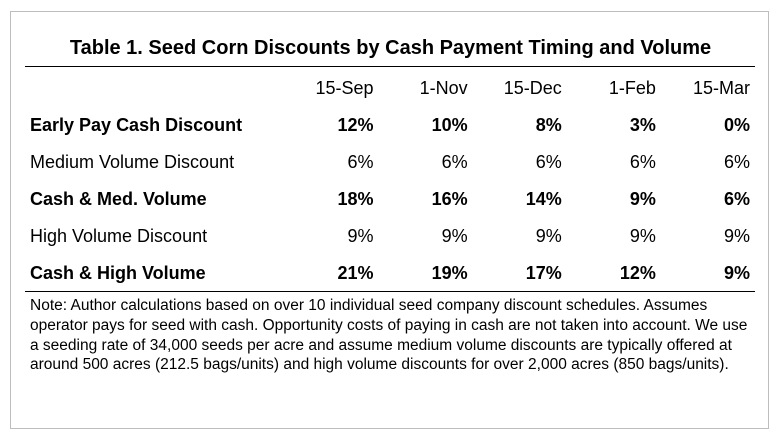  What do you see at coordinates (449, 125) in the screenshot?
I see `table-cell: 10%` at bounding box center [449, 125].